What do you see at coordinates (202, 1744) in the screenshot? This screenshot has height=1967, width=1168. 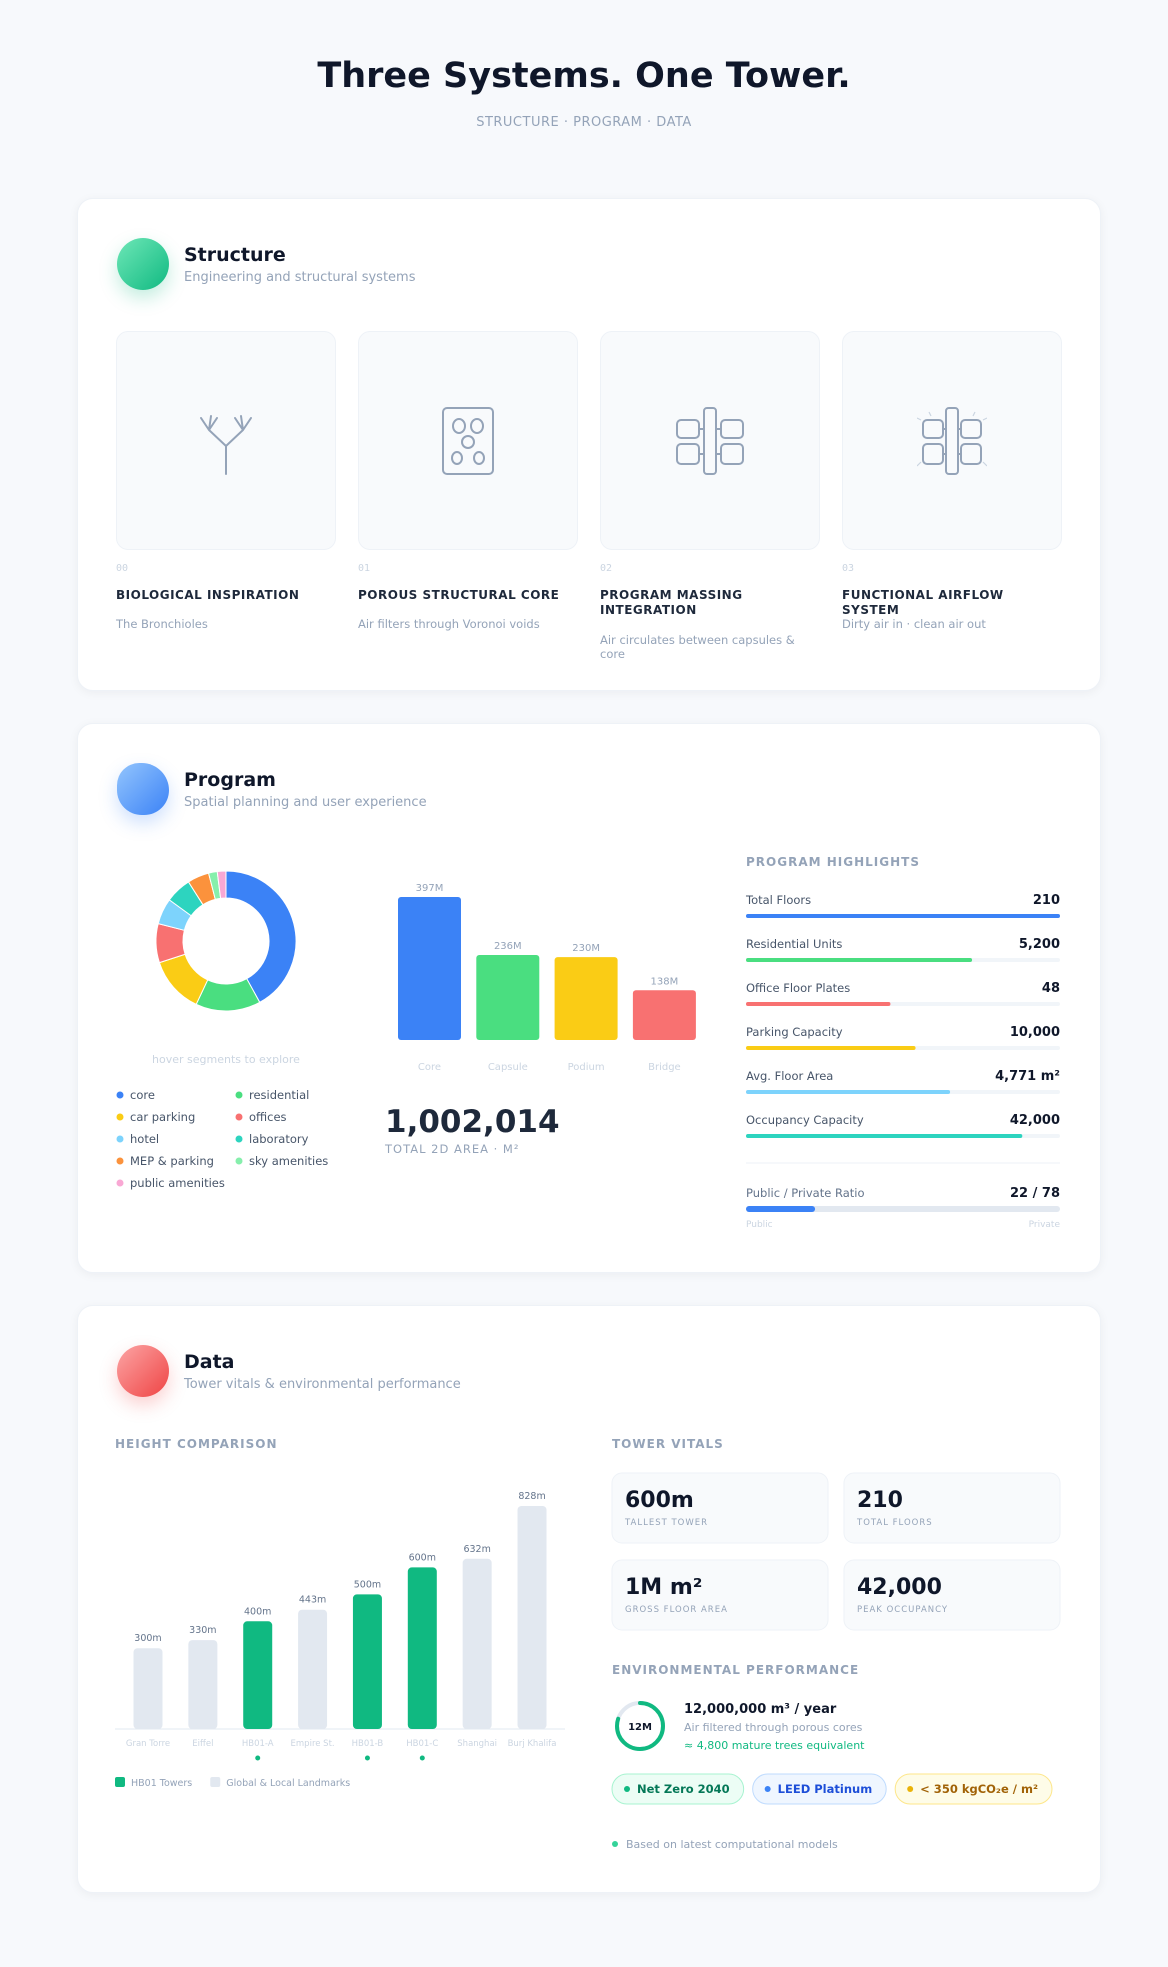 I see `x-tick-label: Eiffel` at bounding box center [202, 1744].